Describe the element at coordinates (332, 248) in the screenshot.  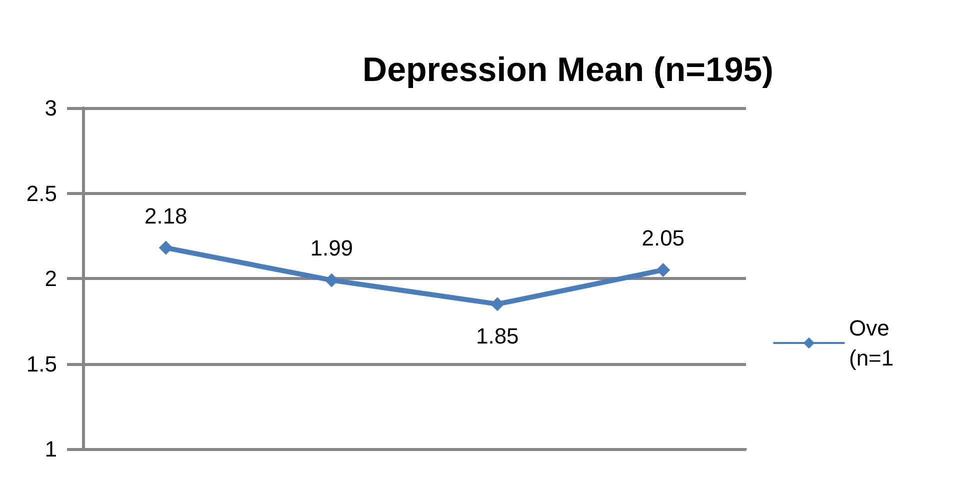
I see `data-label: 1.99` at that location.